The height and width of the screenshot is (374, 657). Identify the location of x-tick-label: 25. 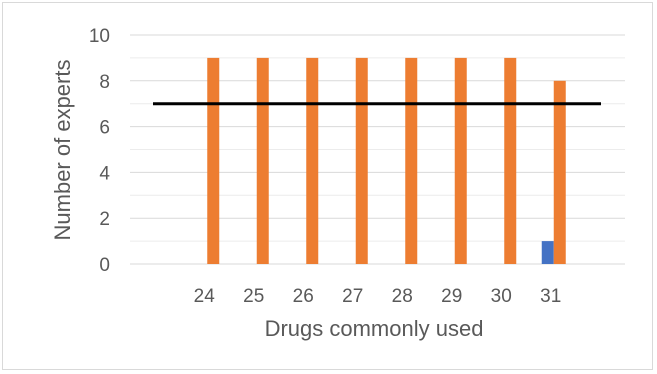
(253, 296).